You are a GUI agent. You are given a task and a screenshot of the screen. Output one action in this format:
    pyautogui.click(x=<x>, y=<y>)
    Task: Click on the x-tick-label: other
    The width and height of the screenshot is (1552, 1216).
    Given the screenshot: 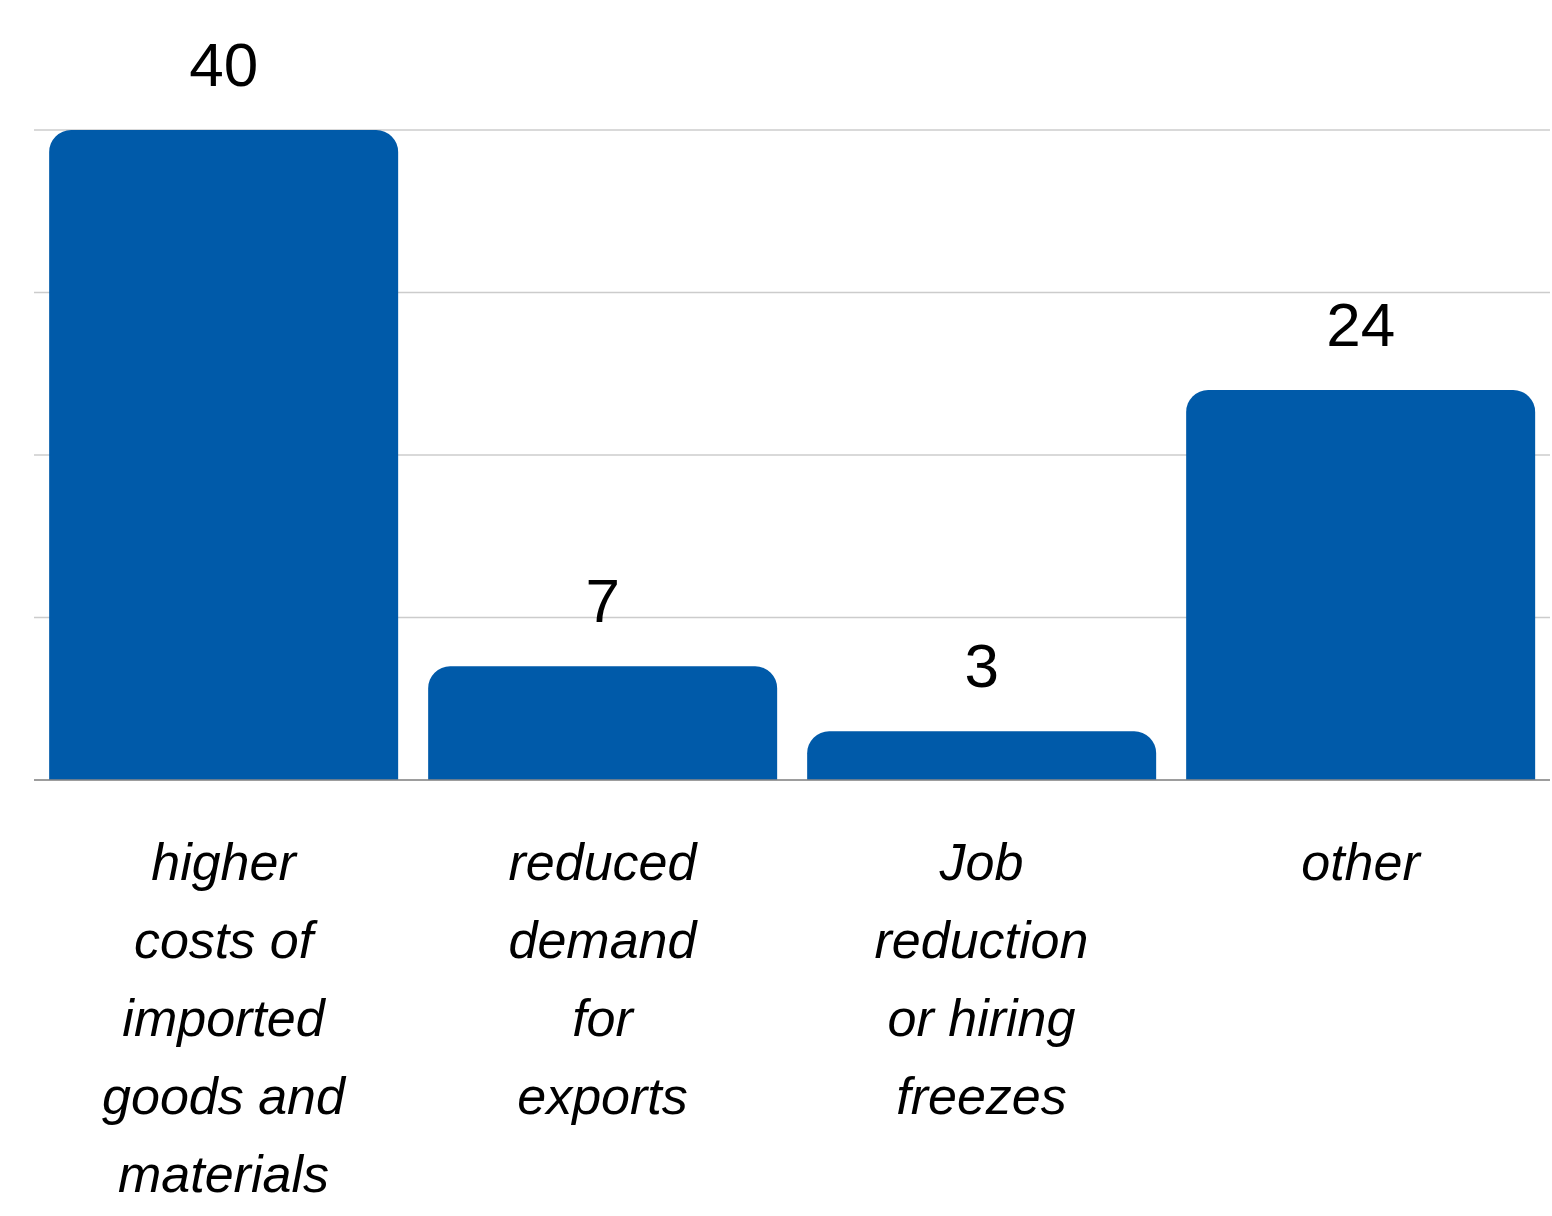 What is the action you would take?
    pyautogui.click(x=1362, y=862)
    